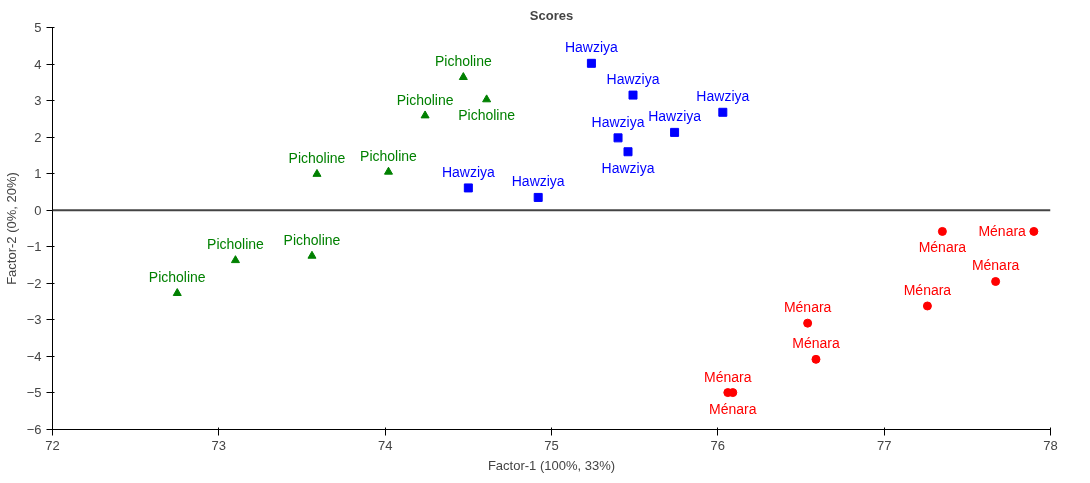 Image resolution: width=1090 pixels, height=483 pixels. What do you see at coordinates (385, 445) in the screenshot?
I see `x-tick-label: 74` at bounding box center [385, 445].